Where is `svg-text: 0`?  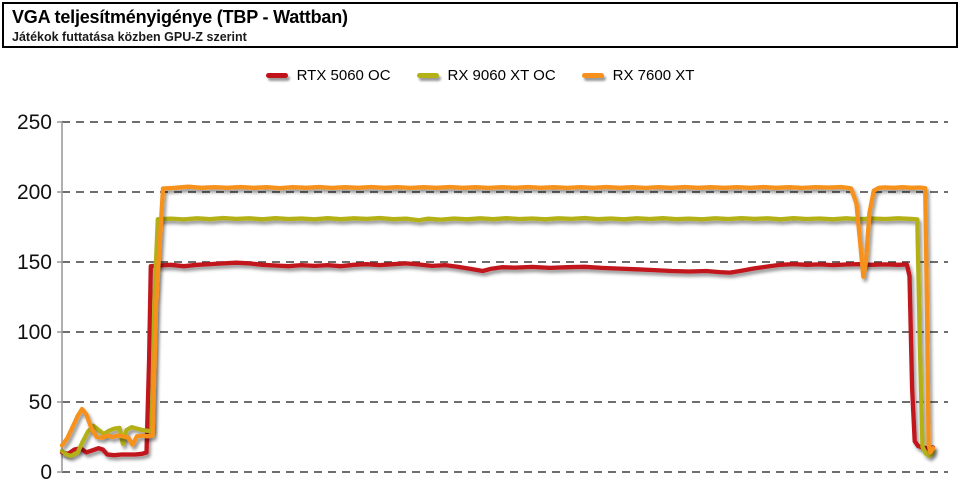 svg-text: 0 is located at coordinates (46, 472).